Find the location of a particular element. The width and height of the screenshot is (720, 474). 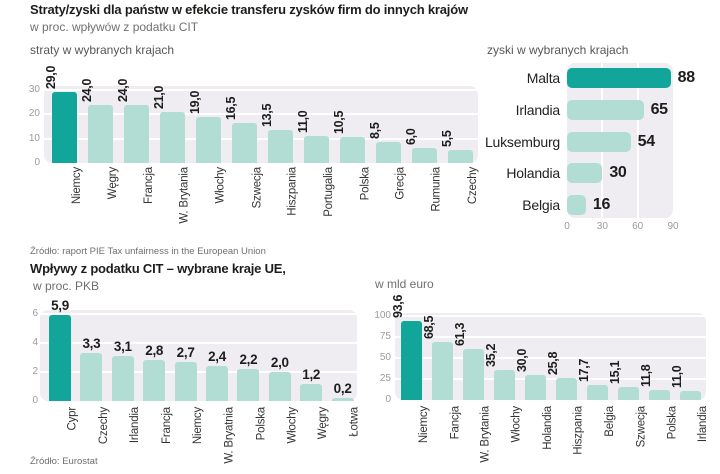

gains-bar-value: 65 is located at coordinates (659, 109).